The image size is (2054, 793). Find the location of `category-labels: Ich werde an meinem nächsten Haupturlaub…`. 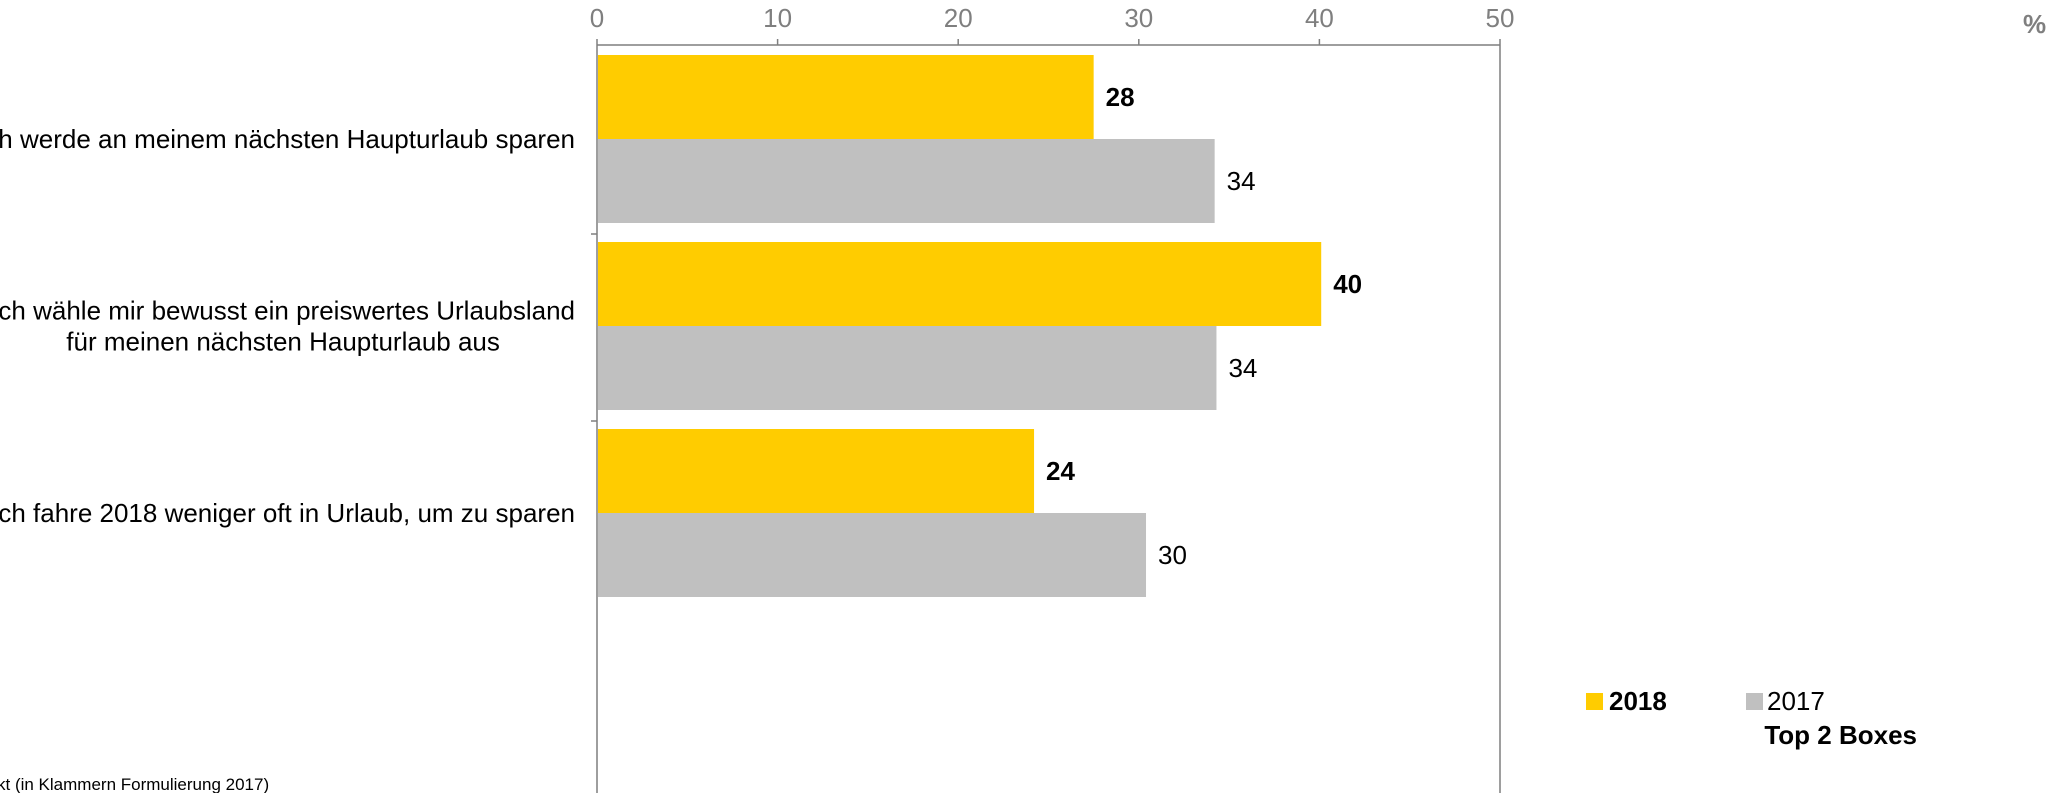

category-labels: Ich werde an meinem nächsten Haupturlaub… is located at coordinates (287, 326).